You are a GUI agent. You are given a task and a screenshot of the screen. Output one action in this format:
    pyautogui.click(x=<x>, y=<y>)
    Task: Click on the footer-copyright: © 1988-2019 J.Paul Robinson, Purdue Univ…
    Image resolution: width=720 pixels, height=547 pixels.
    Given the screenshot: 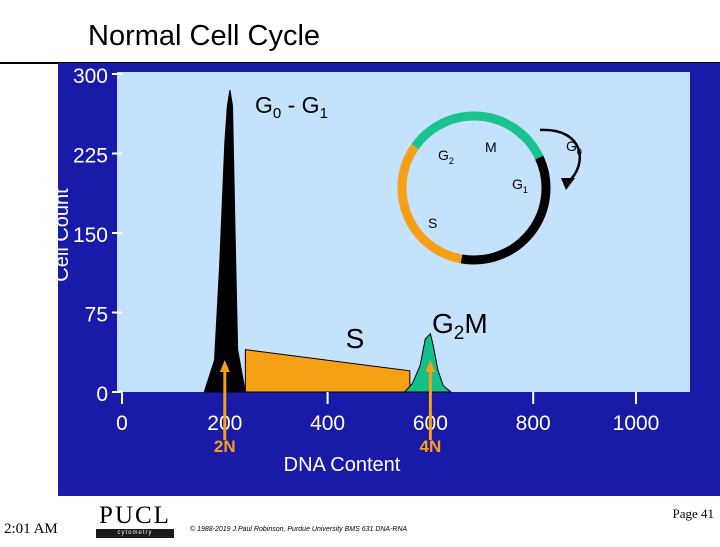 What is the action you would take?
    pyautogui.click(x=299, y=529)
    